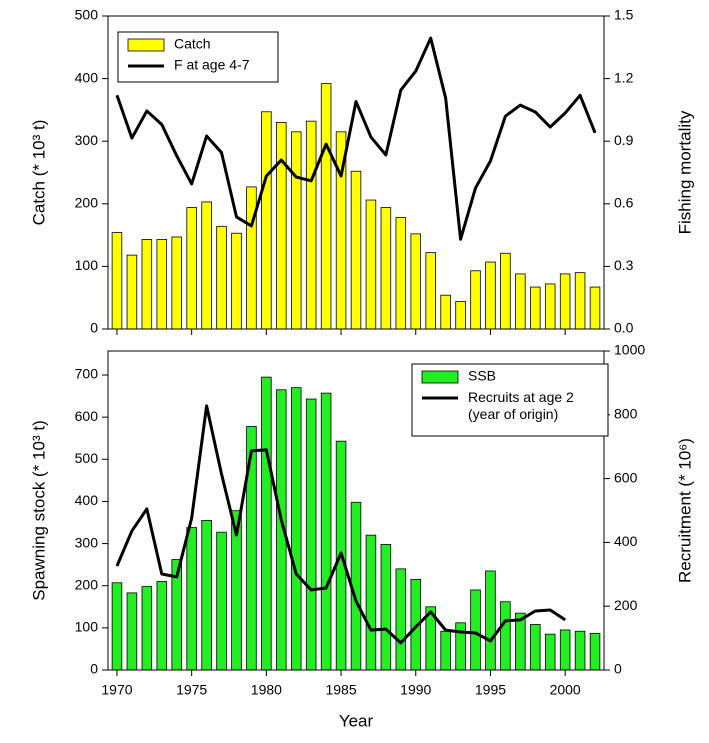 This screenshot has height=743, width=709. I want to click on y2-tick-label: 600, so click(626, 477).